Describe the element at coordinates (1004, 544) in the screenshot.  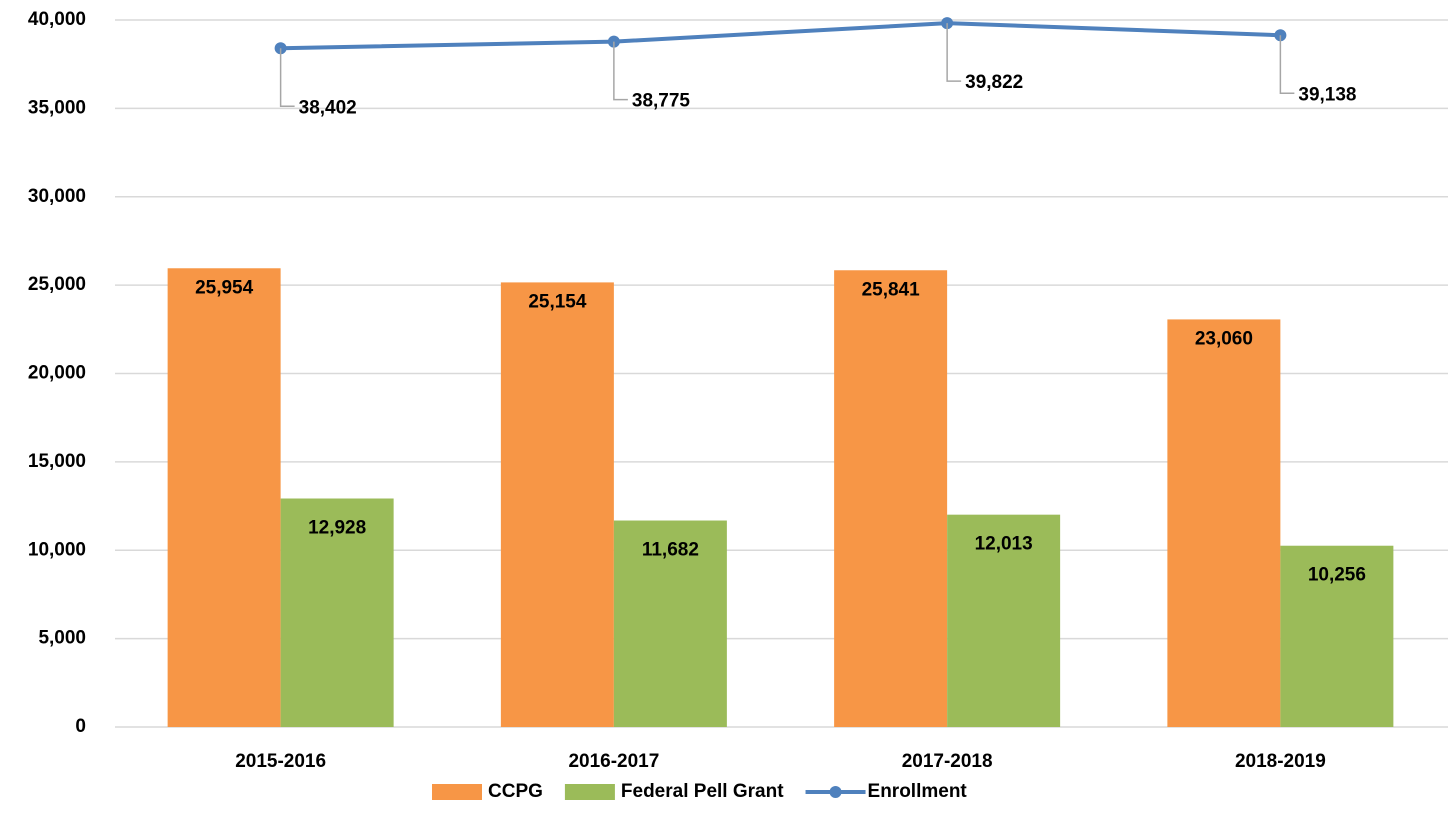
I see `bar-value-label: 12,013` at that location.